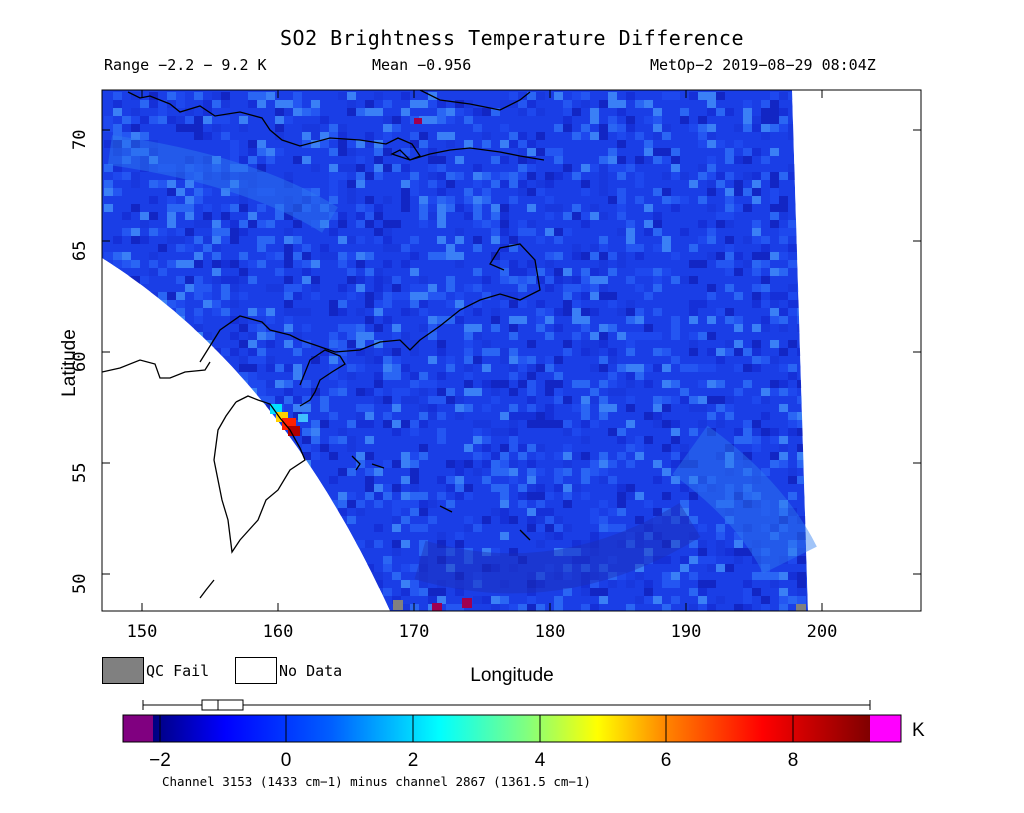 Image resolution: width=1024 pixels, height=813 pixels. Describe the element at coordinates (506, 705) in the screenshot. I see `range-boxplot` at that location.